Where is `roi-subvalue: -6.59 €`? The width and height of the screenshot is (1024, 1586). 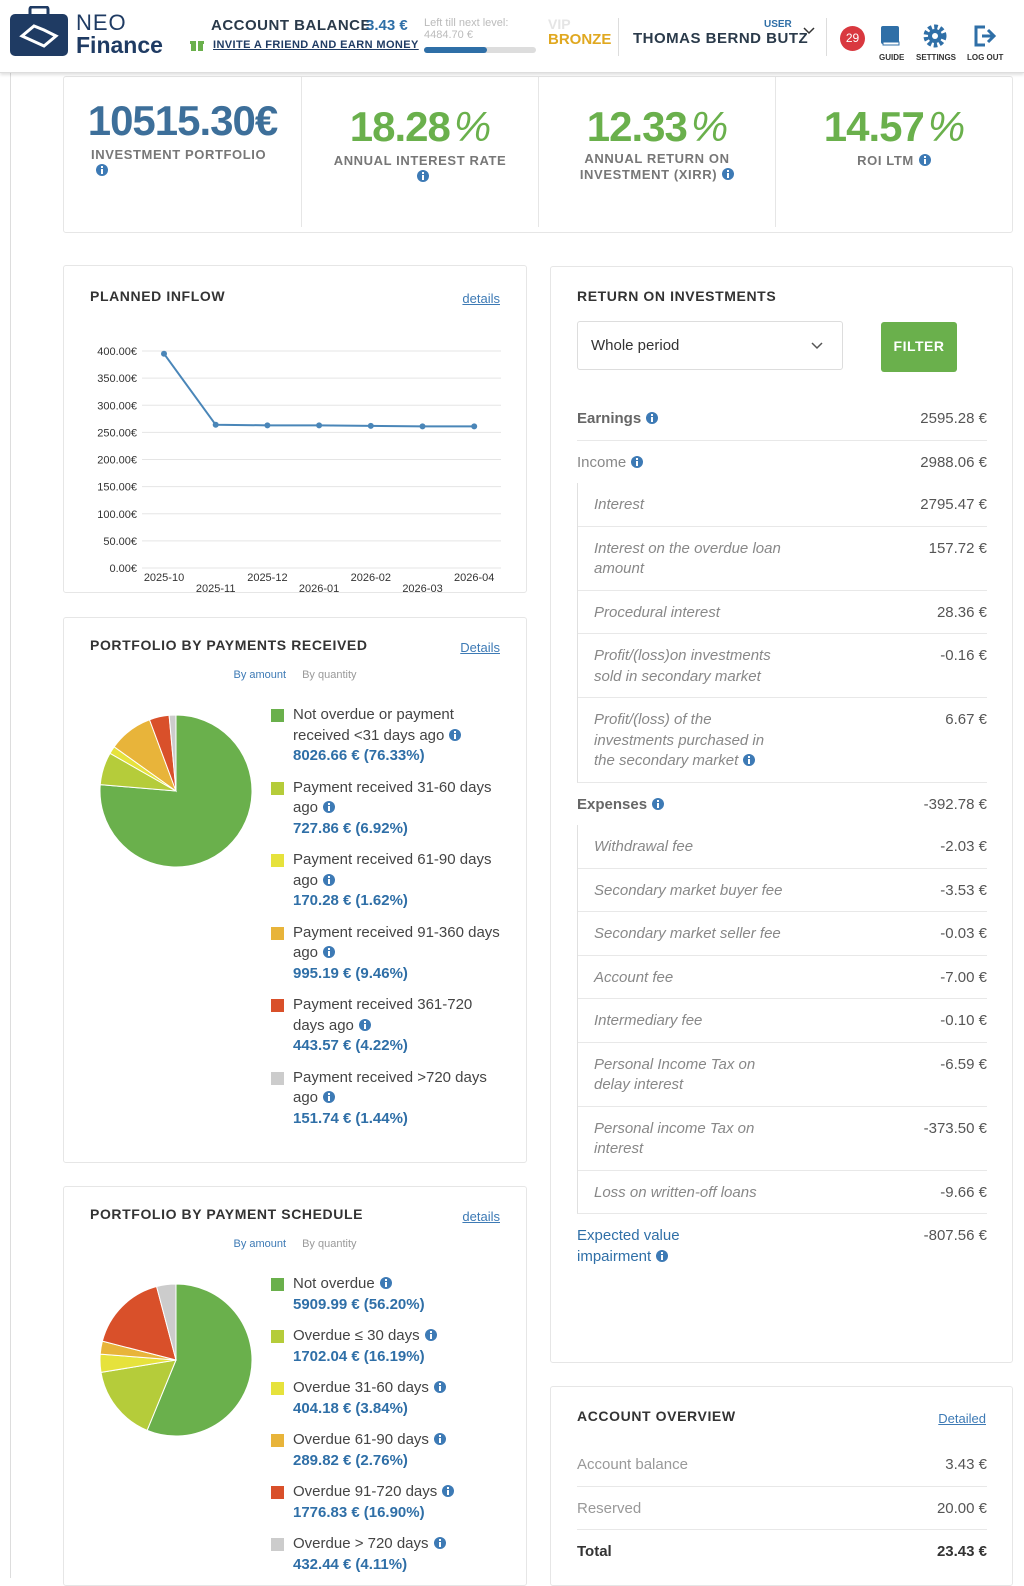
roi-subvalue: -6.59 € is located at coordinates (963, 1064).